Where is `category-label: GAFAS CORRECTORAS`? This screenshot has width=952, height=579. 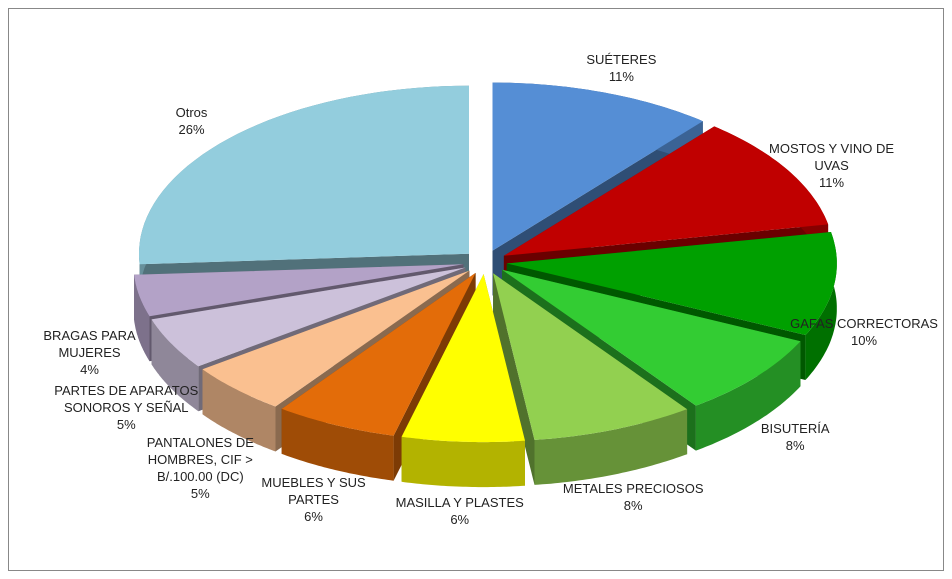 category-label: GAFAS CORRECTORAS is located at coordinates (864, 323).